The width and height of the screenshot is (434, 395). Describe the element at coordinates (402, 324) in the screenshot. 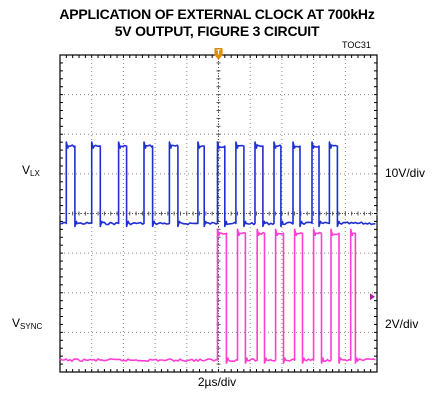

I see `channel-2-scale: 2V/div` at that location.